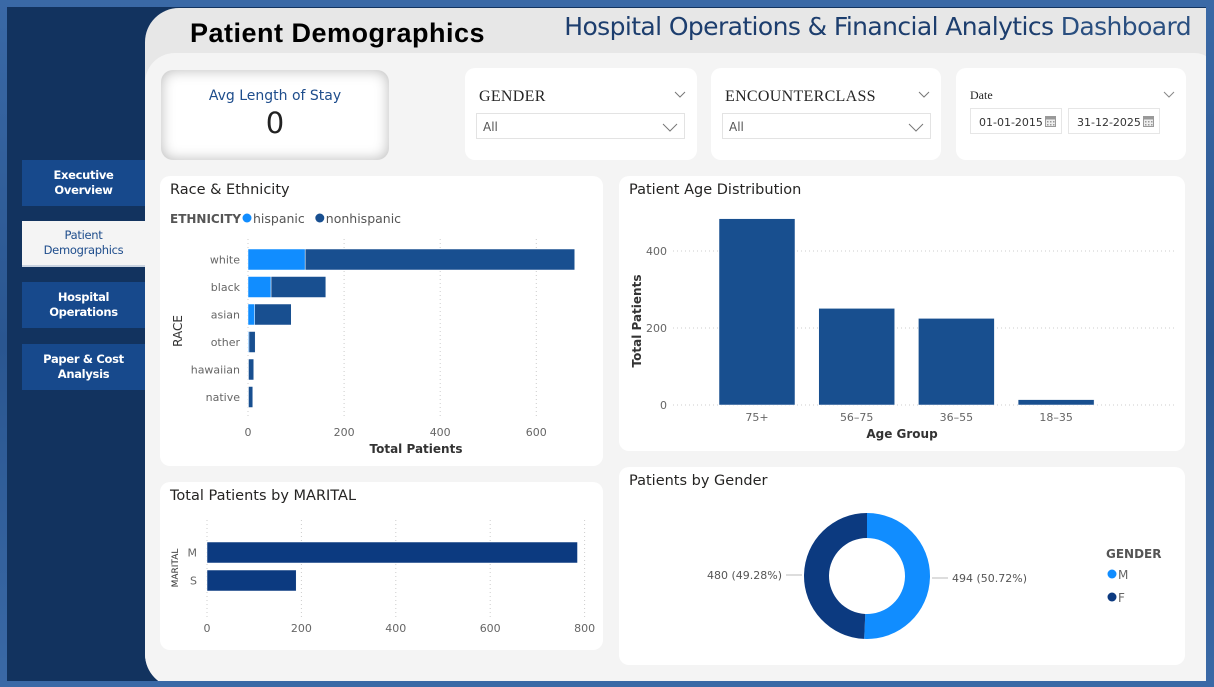 The width and height of the screenshot is (1214, 687). What do you see at coordinates (957, 417) in the screenshot?
I see `x-tick-label: 36–55` at bounding box center [957, 417].